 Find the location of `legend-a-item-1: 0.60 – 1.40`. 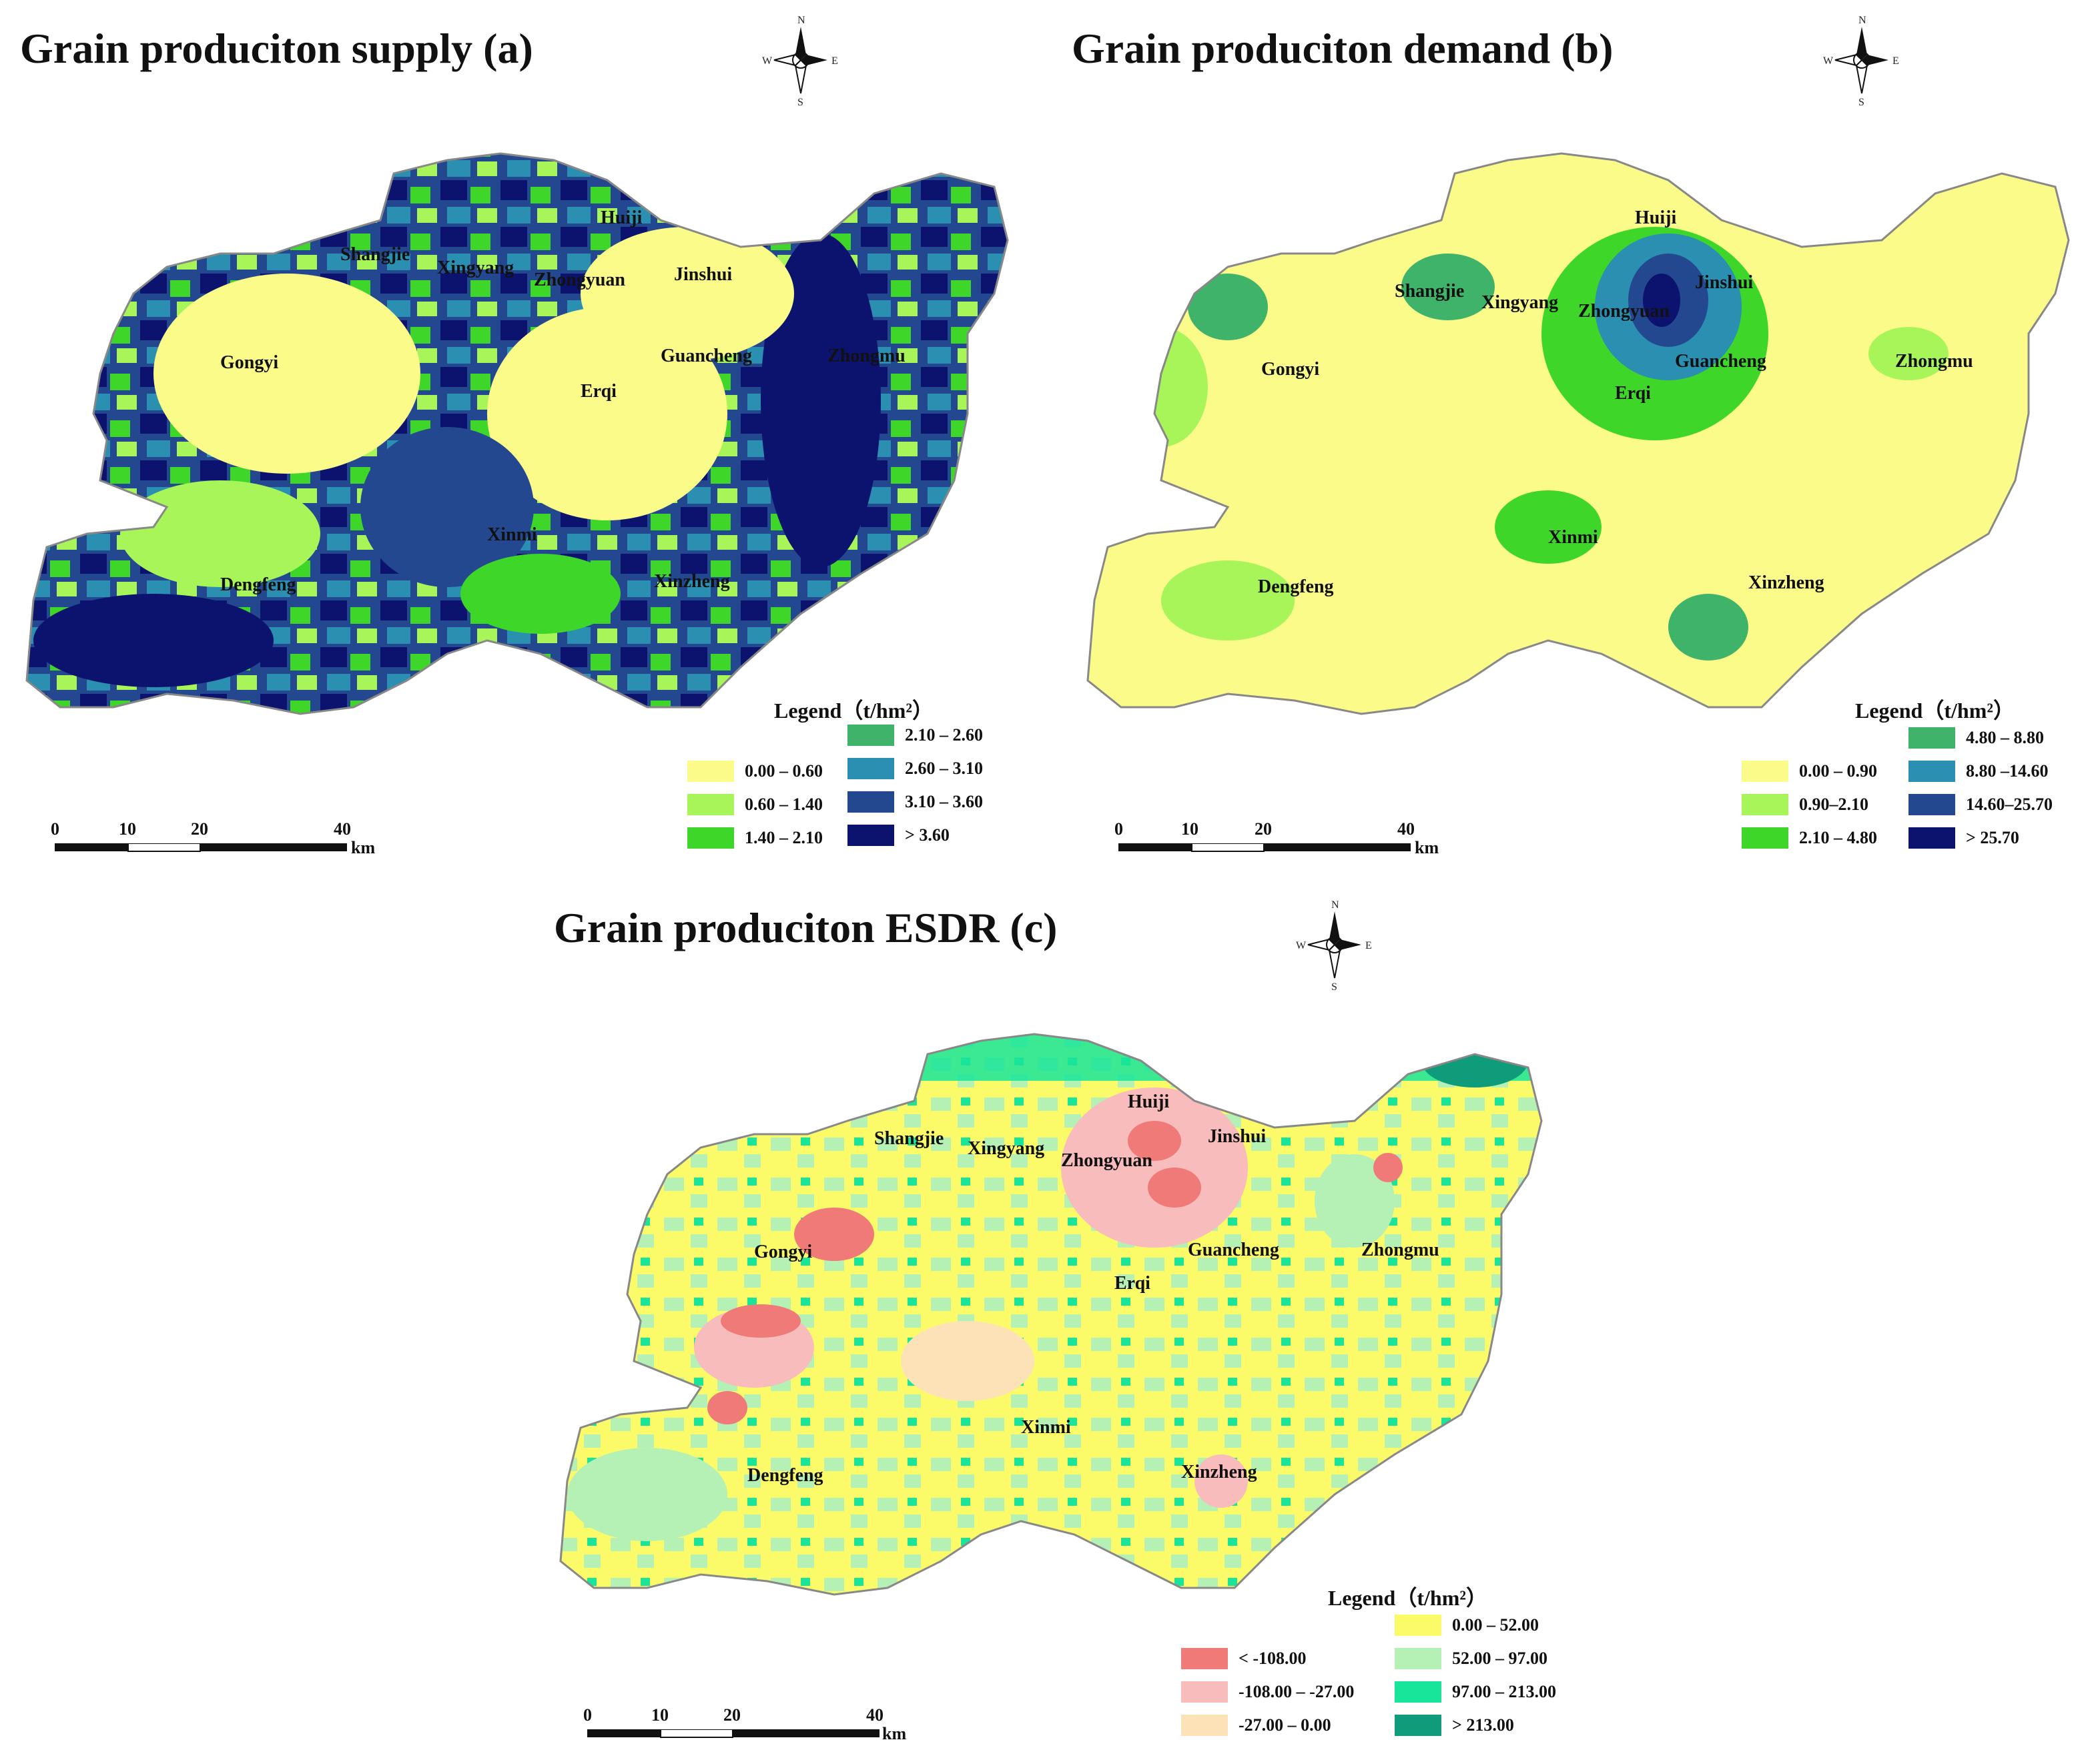

legend-a-item-1: 0.60 – 1.40 is located at coordinates (755, 804).